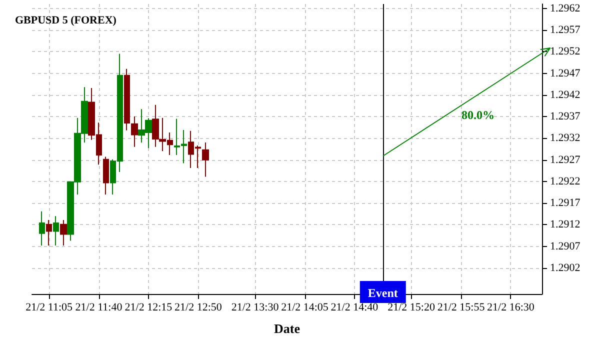 This screenshot has width=600, height=340. I want to click on y-tick-label: 1.2942, so click(565, 94).